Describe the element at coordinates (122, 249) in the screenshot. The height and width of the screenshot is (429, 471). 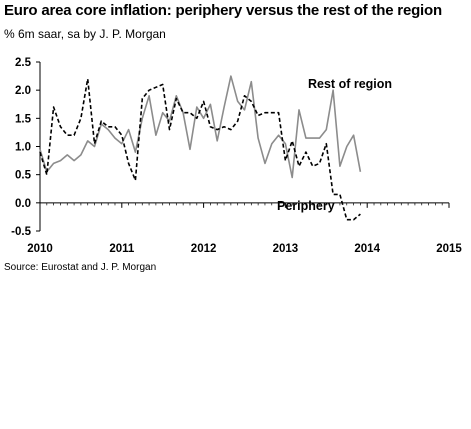
I see `x-tick-label: 2011` at that location.